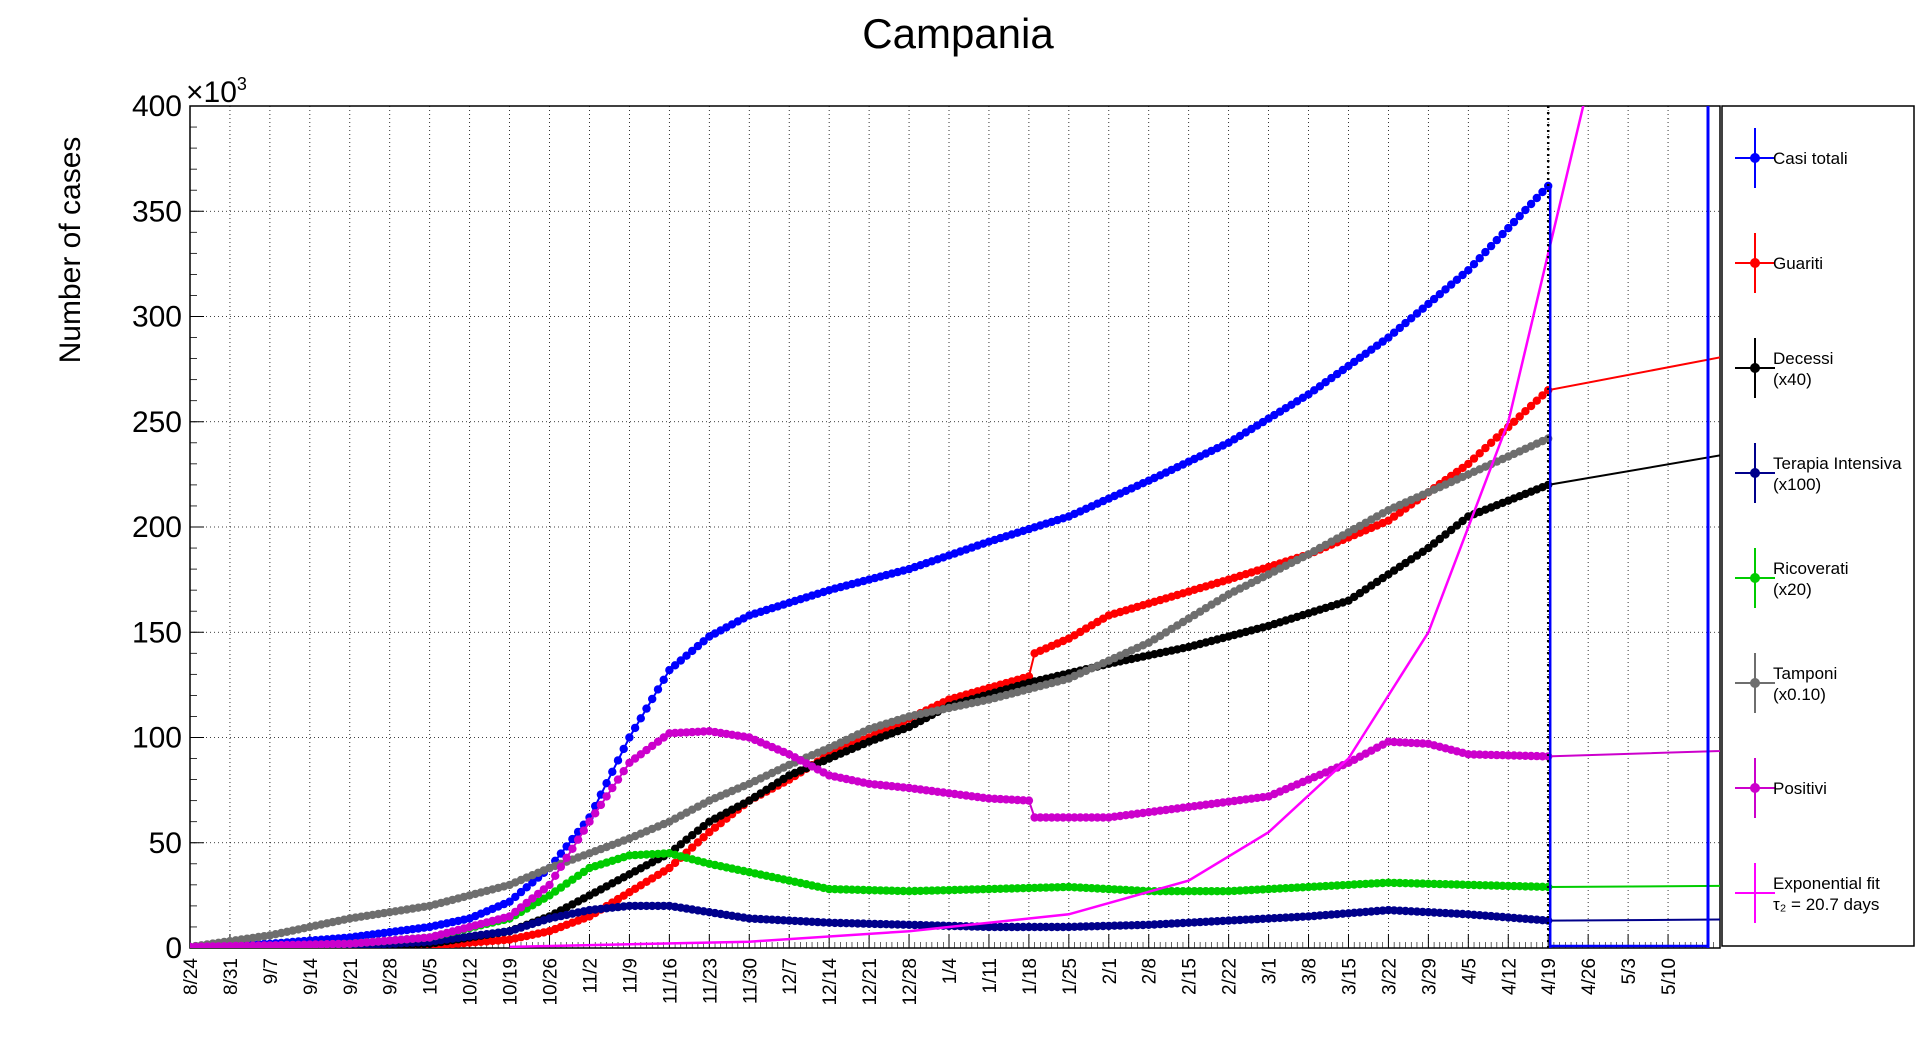  I want to click on x-tick-label: 2/15, so click(1190, 976).